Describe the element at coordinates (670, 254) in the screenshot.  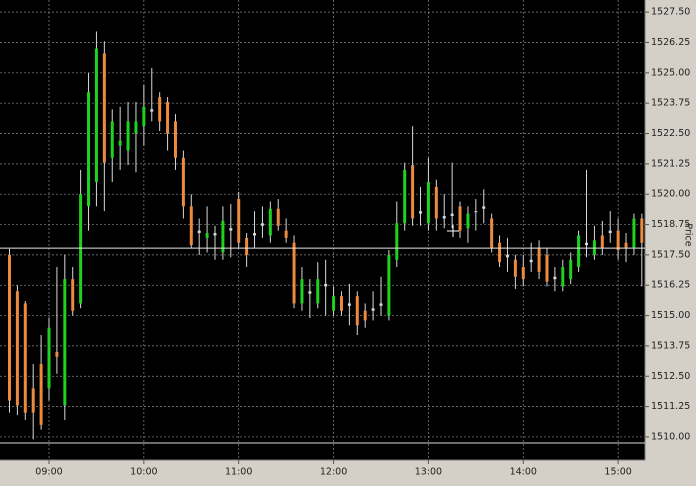
I see `y-tick-label: 1517.50` at that location.